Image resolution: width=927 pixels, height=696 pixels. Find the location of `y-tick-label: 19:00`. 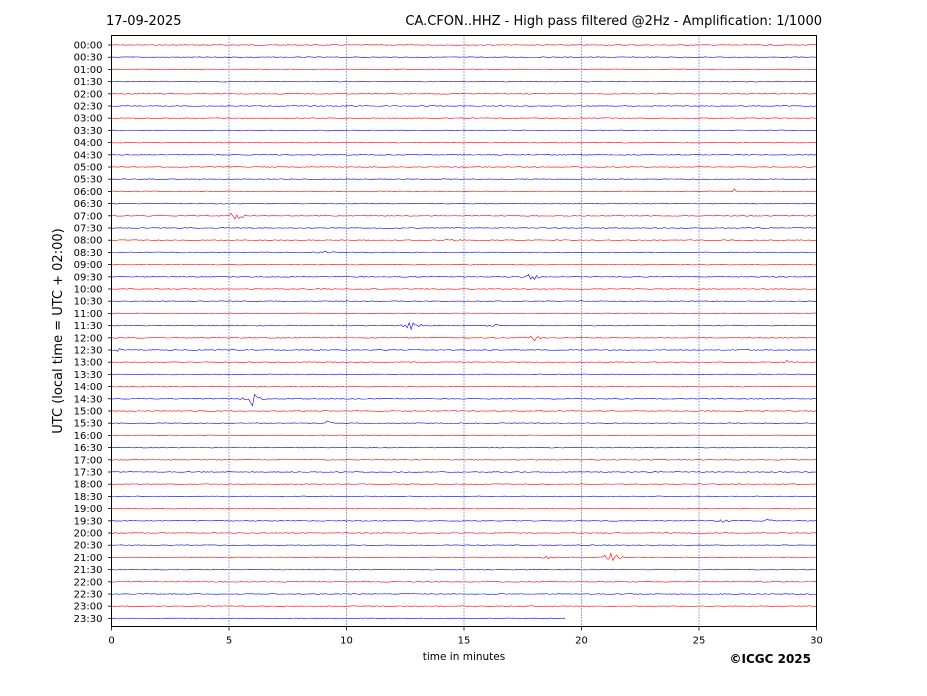

y-tick-label: 19:00 is located at coordinates (88, 509).